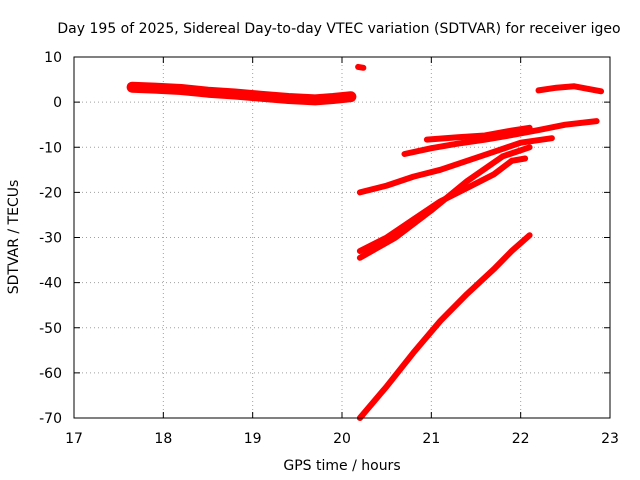  Describe the element at coordinates (431, 439) in the screenshot. I see `x-tick-label: 21` at that location.